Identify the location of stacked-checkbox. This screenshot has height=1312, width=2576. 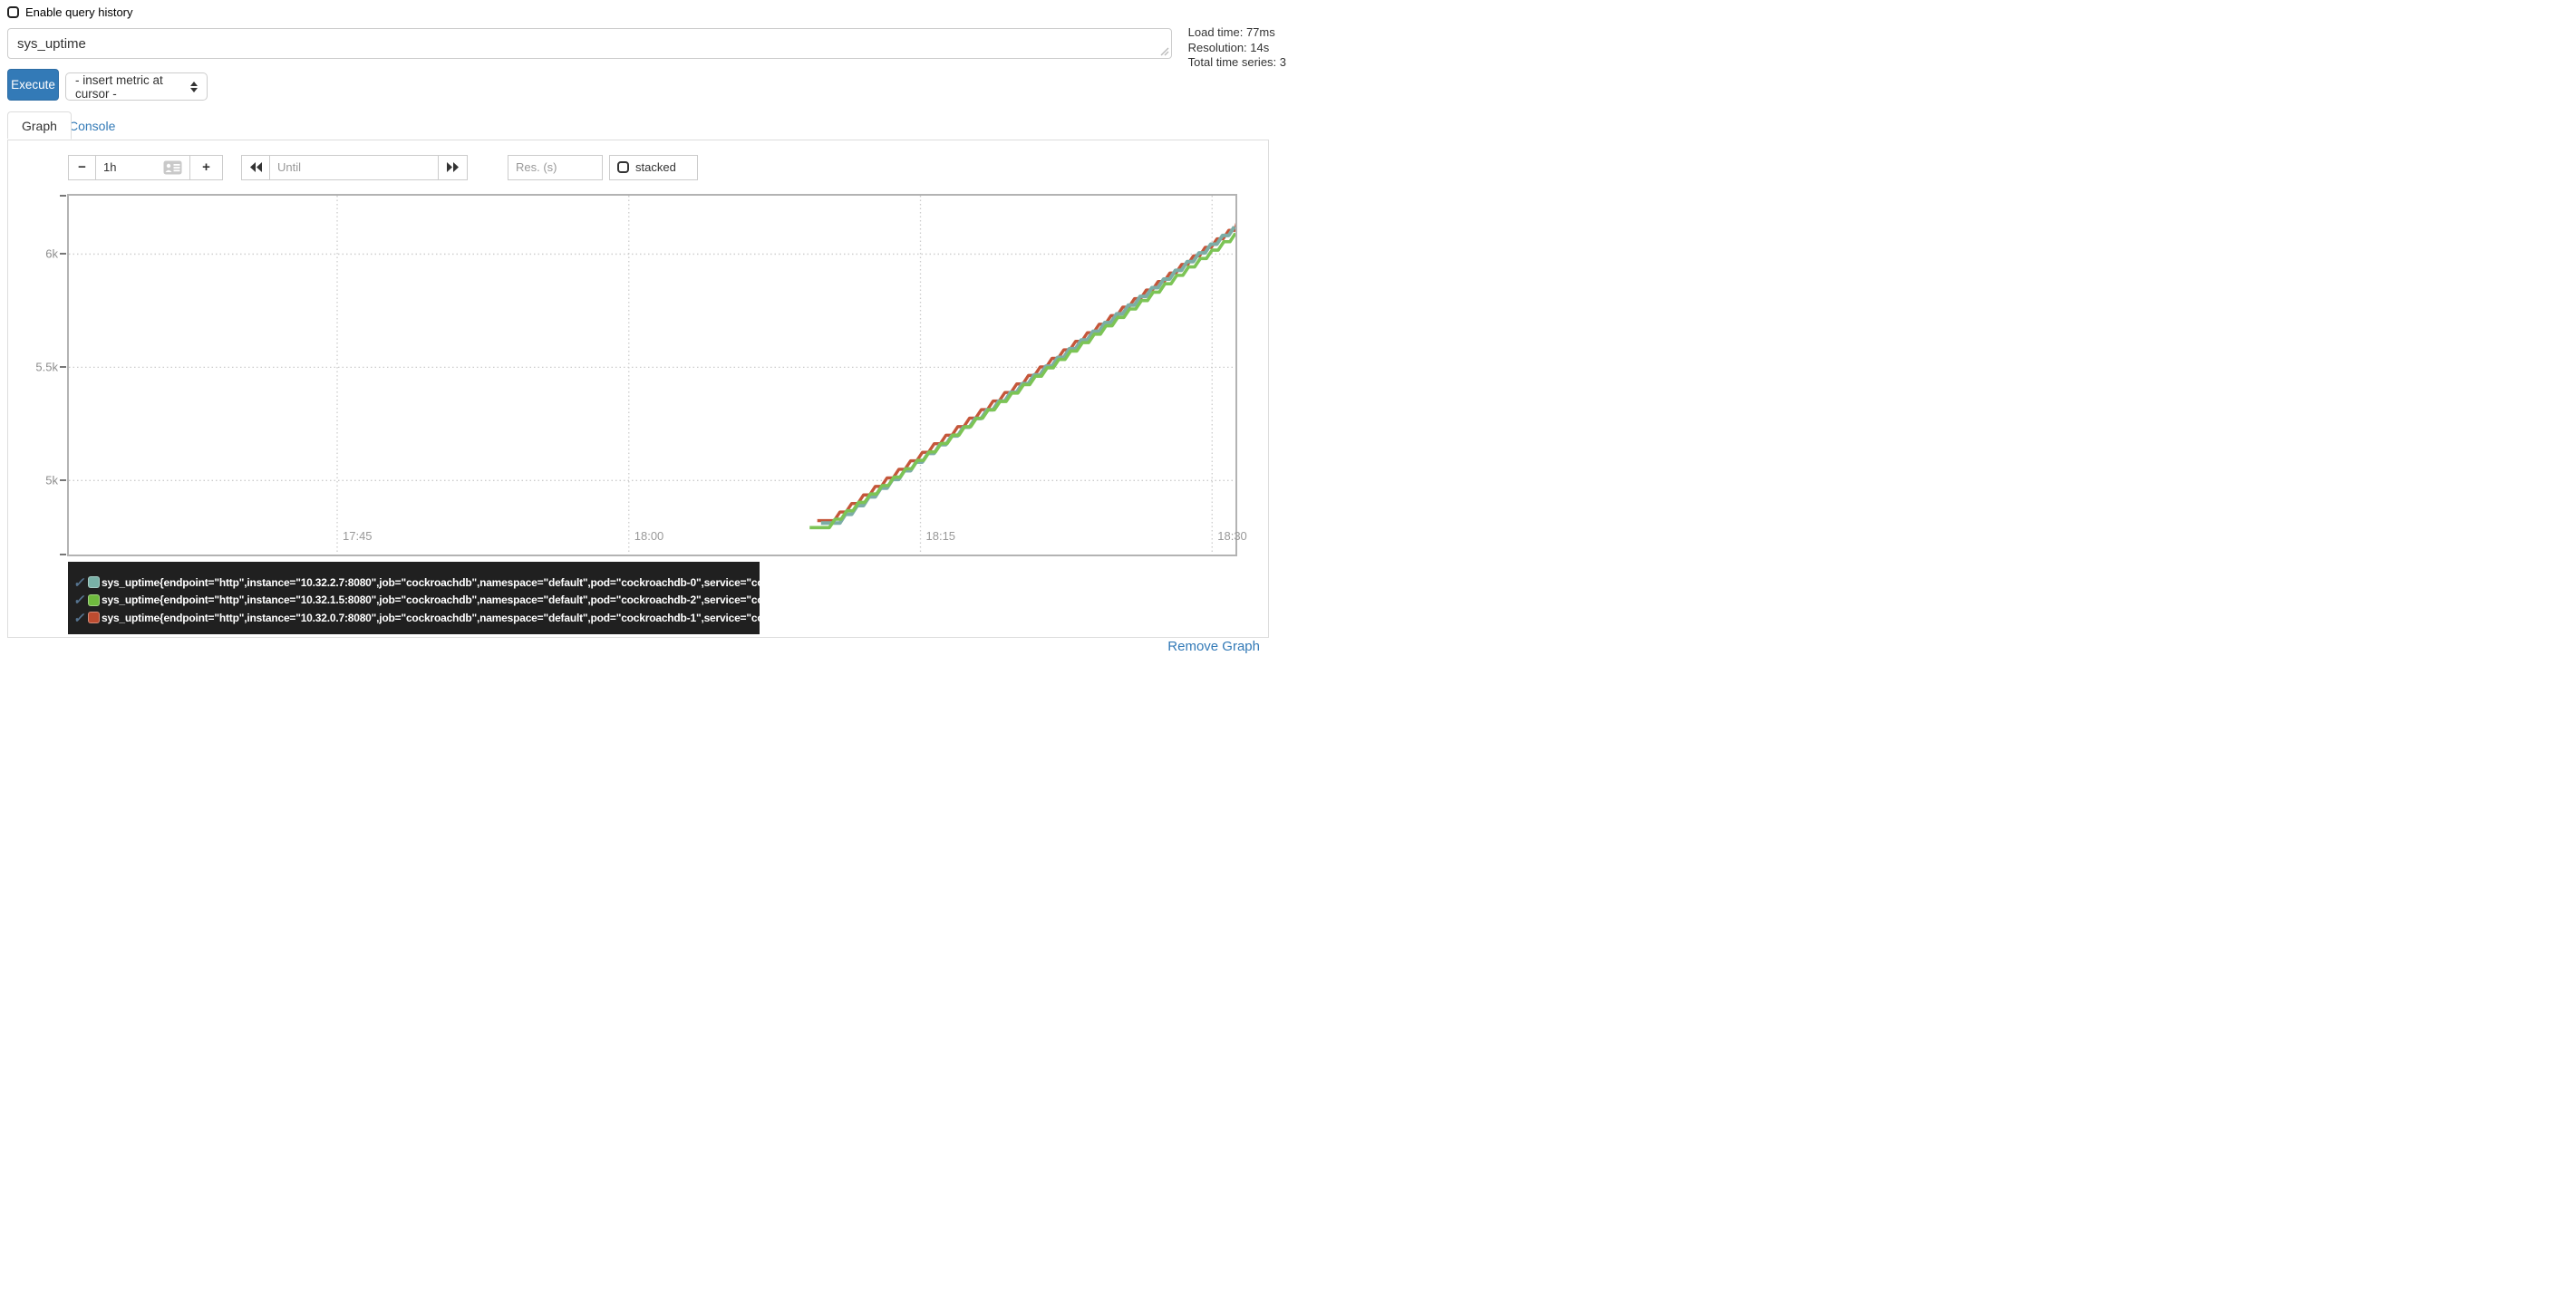
(623, 167).